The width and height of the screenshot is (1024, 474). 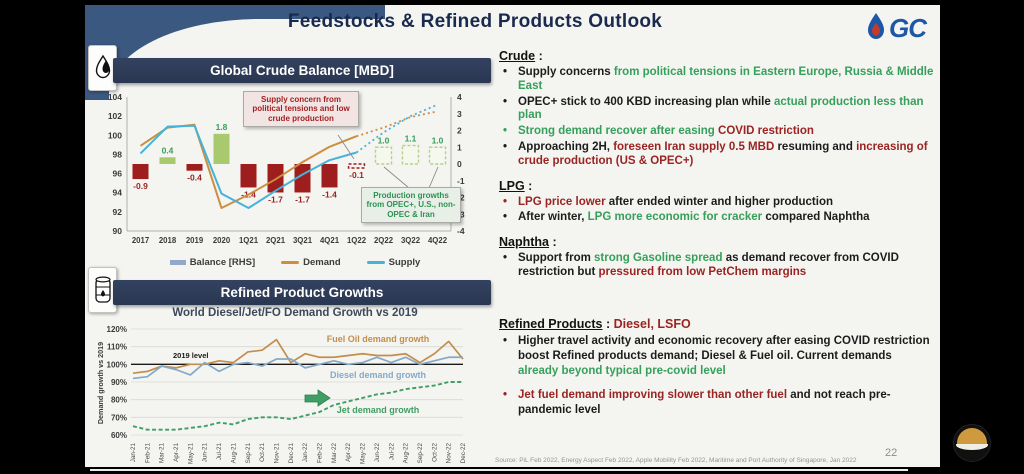 What do you see at coordinates (194, 178) in the screenshot?
I see `balance-value-label: -0.4` at bounding box center [194, 178].